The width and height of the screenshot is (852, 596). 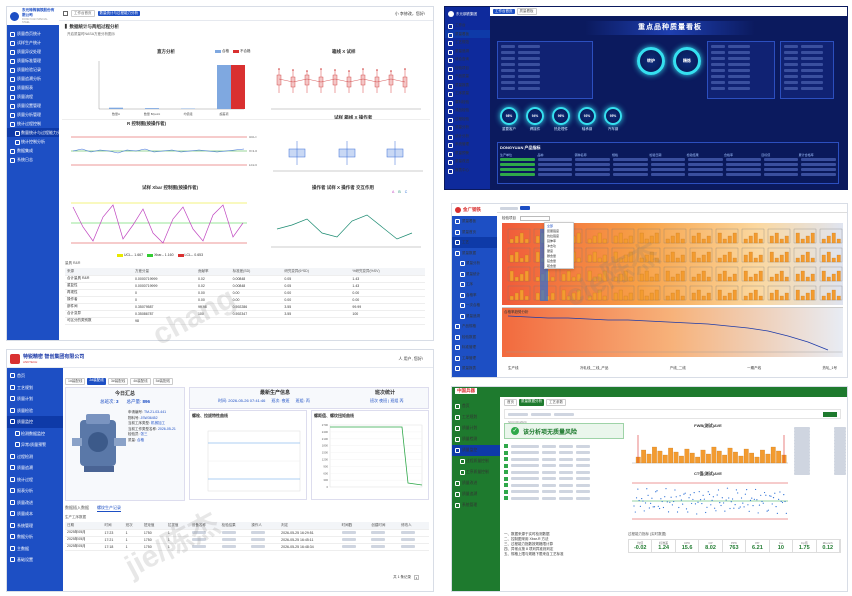 What do you see at coordinates (474, 337) in the screenshot?
I see `p3-sidebar-item-11: 检验数据` at bounding box center [474, 337].